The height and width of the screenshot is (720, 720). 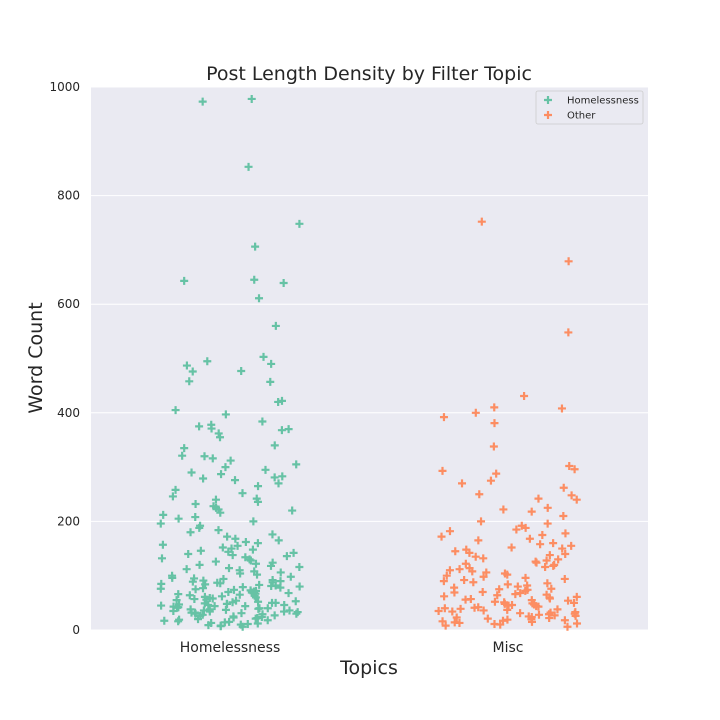 I want to click on legend-marker, so click(x=548, y=115).